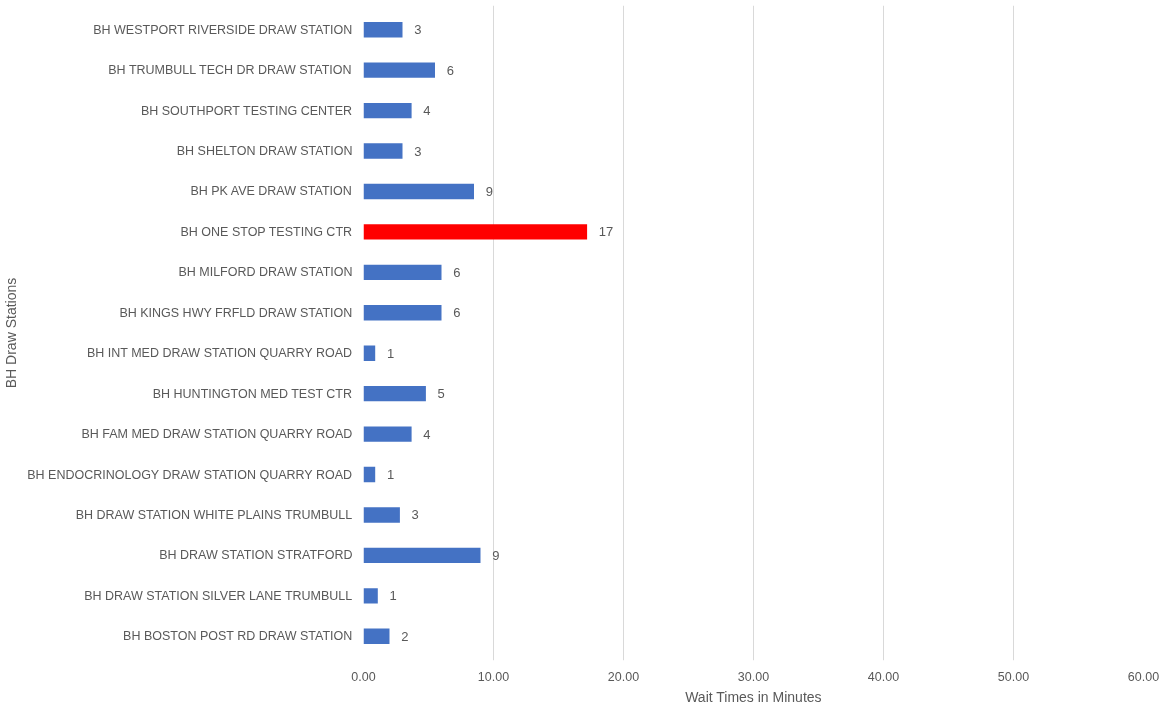 The image size is (1173, 707). What do you see at coordinates (405, 636) in the screenshot?
I see `data-label: 2` at bounding box center [405, 636].